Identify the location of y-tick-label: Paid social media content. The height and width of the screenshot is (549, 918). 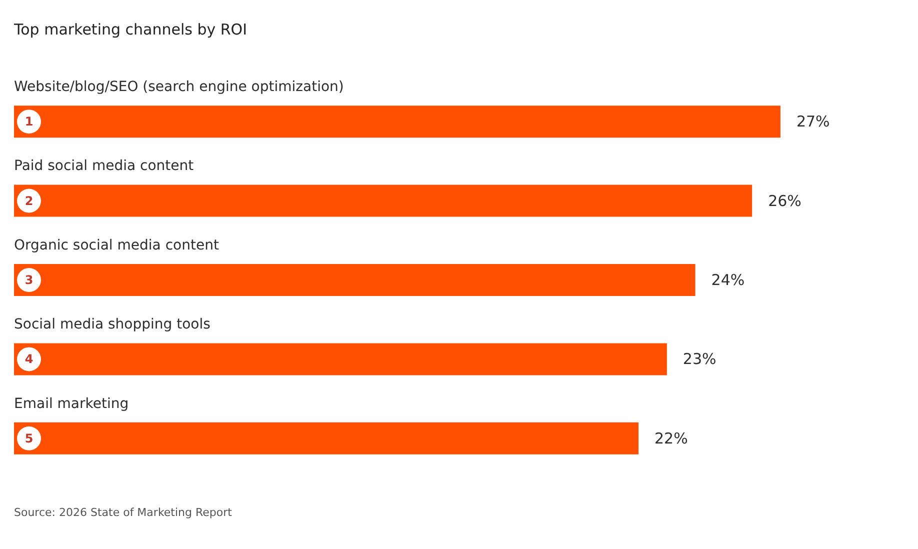
(104, 166).